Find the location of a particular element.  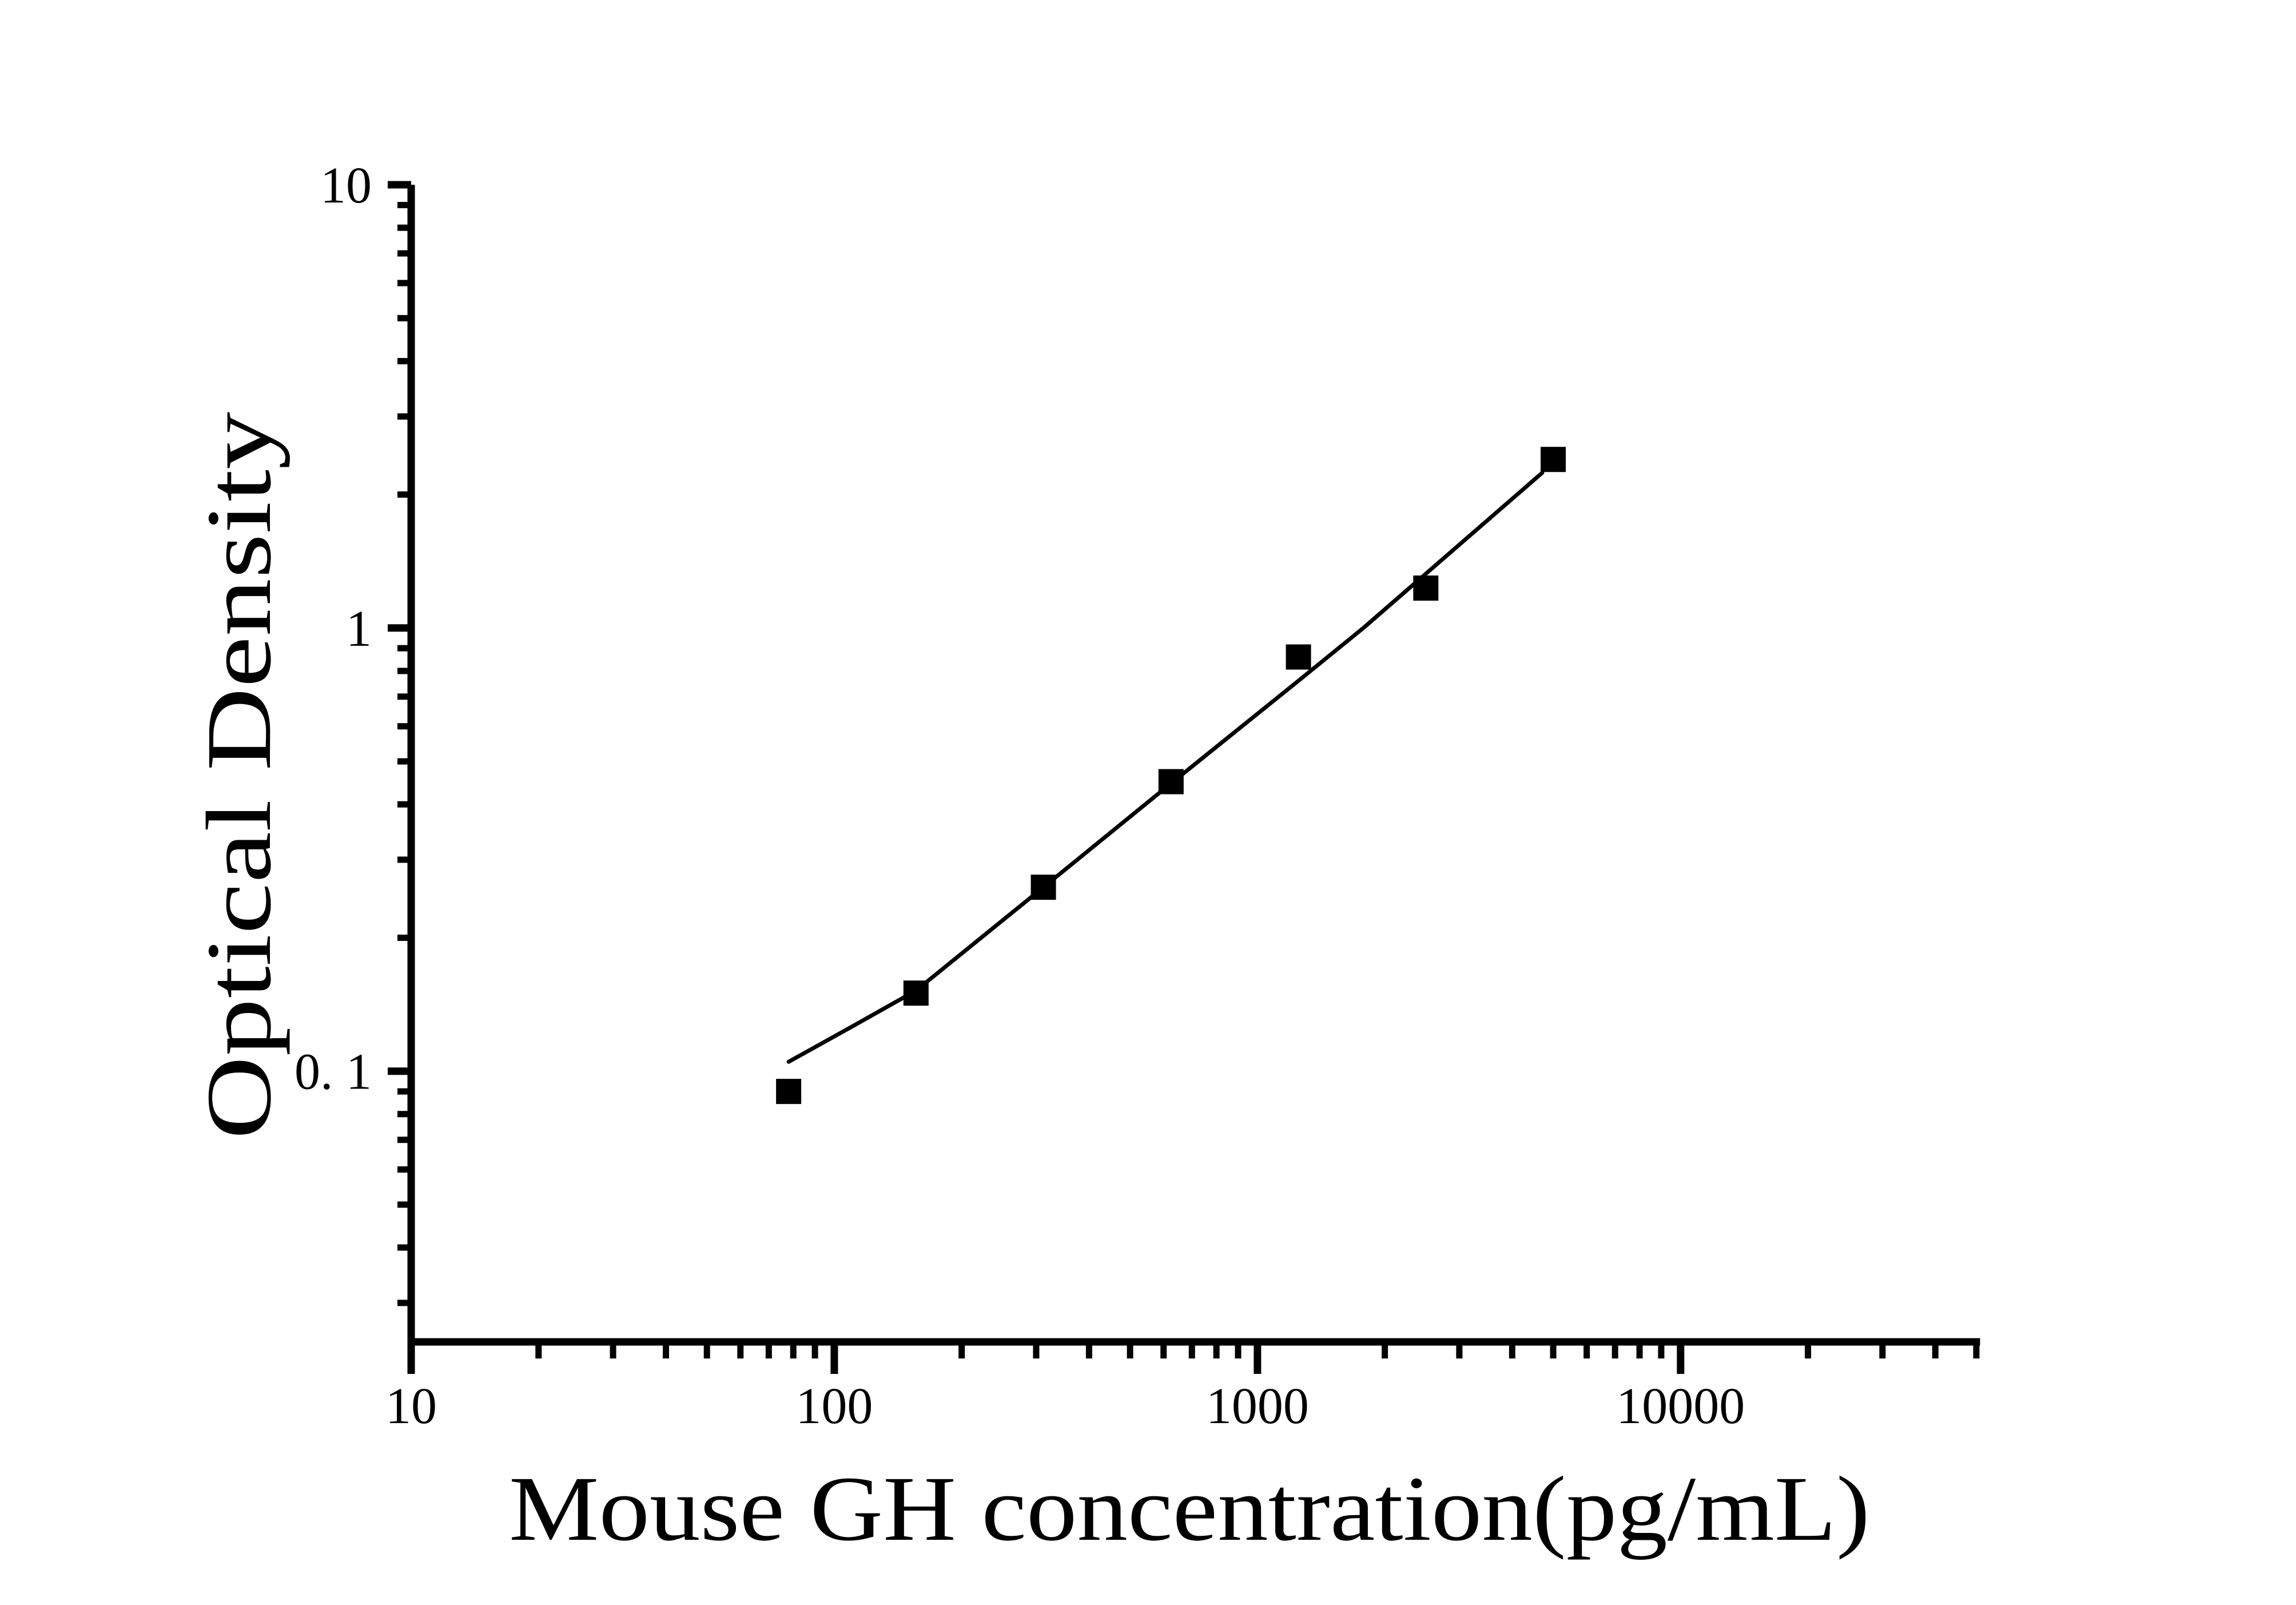

x-tick-label: 100 is located at coordinates (834, 1406).